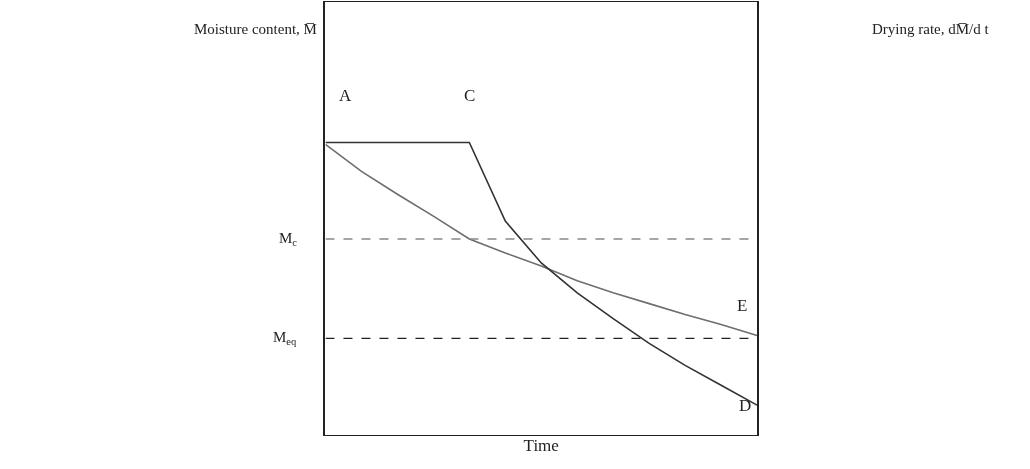  What do you see at coordinates (931, 29) in the screenshot?
I see `text: Drying rate, dM̅/d t` at bounding box center [931, 29].